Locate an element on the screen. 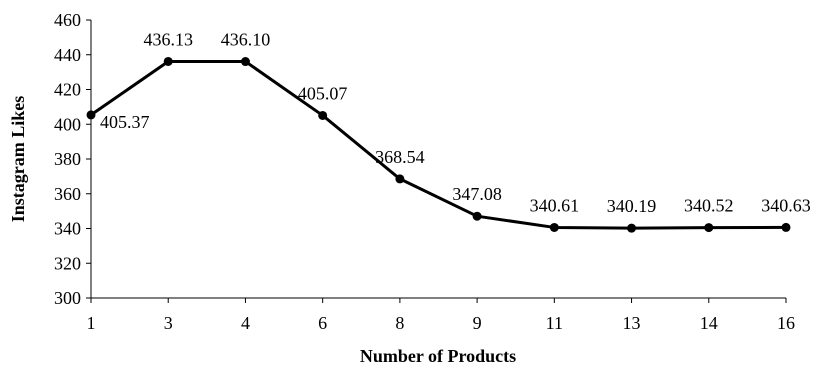 This screenshot has height=369, width=814. x-tick-label: 1 is located at coordinates (91, 323).